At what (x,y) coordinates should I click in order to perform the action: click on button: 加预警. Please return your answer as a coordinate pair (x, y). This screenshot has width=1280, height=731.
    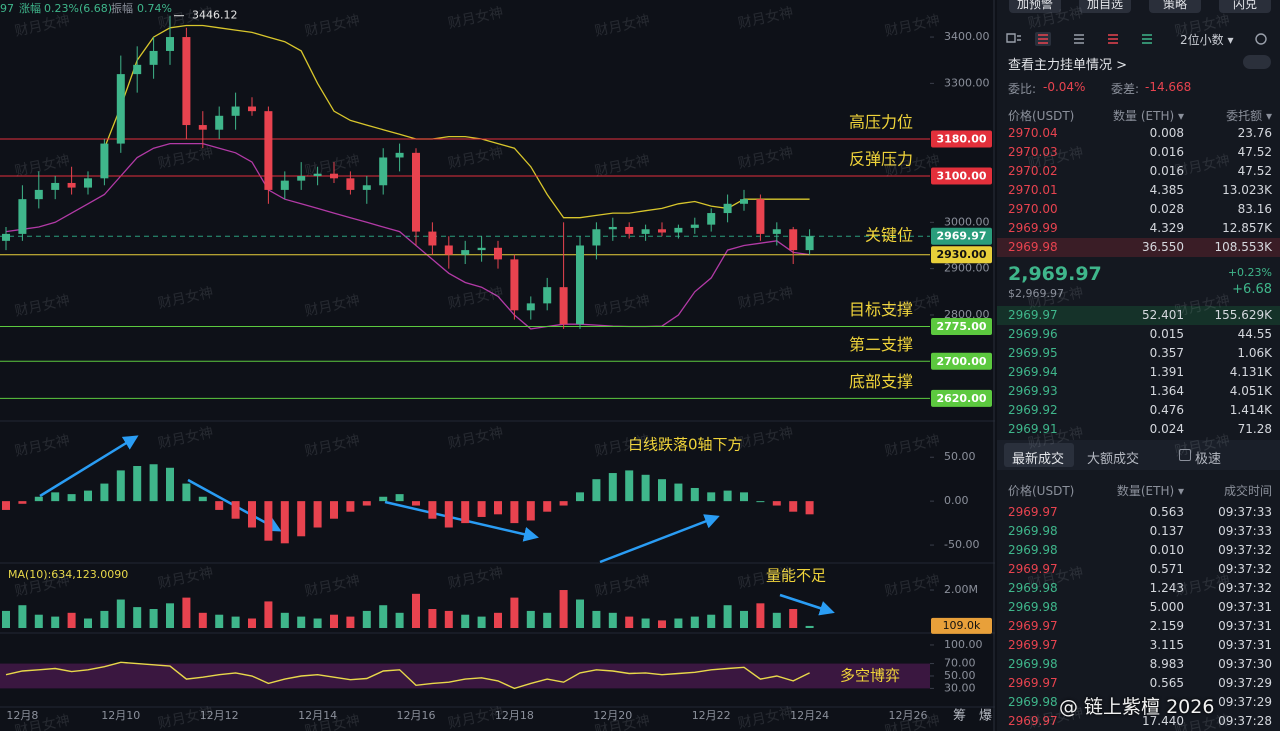
    Looking at the image, I should click on (1035, 6).